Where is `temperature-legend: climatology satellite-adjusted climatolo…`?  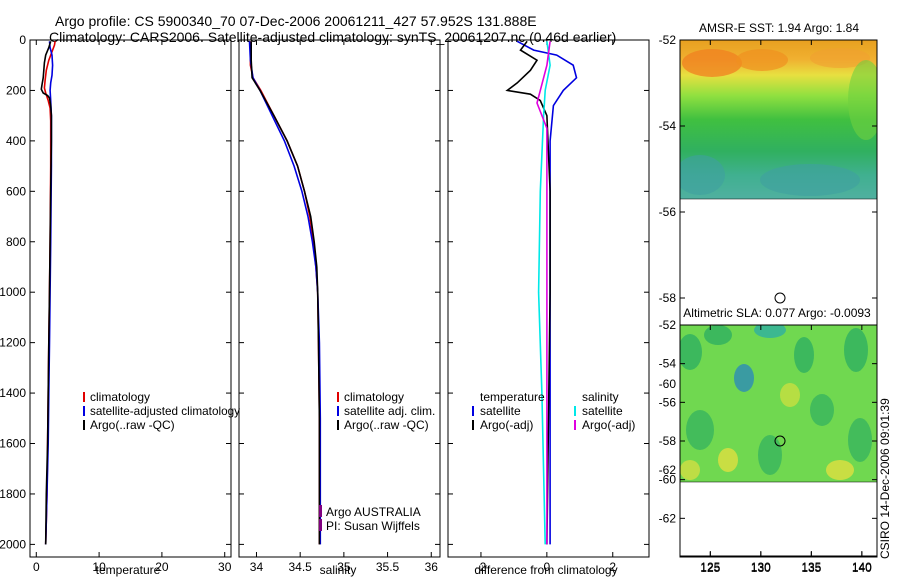 temperature-legend: climatology satellite-adjusted climatolo… is located at coordinates (161, 411).